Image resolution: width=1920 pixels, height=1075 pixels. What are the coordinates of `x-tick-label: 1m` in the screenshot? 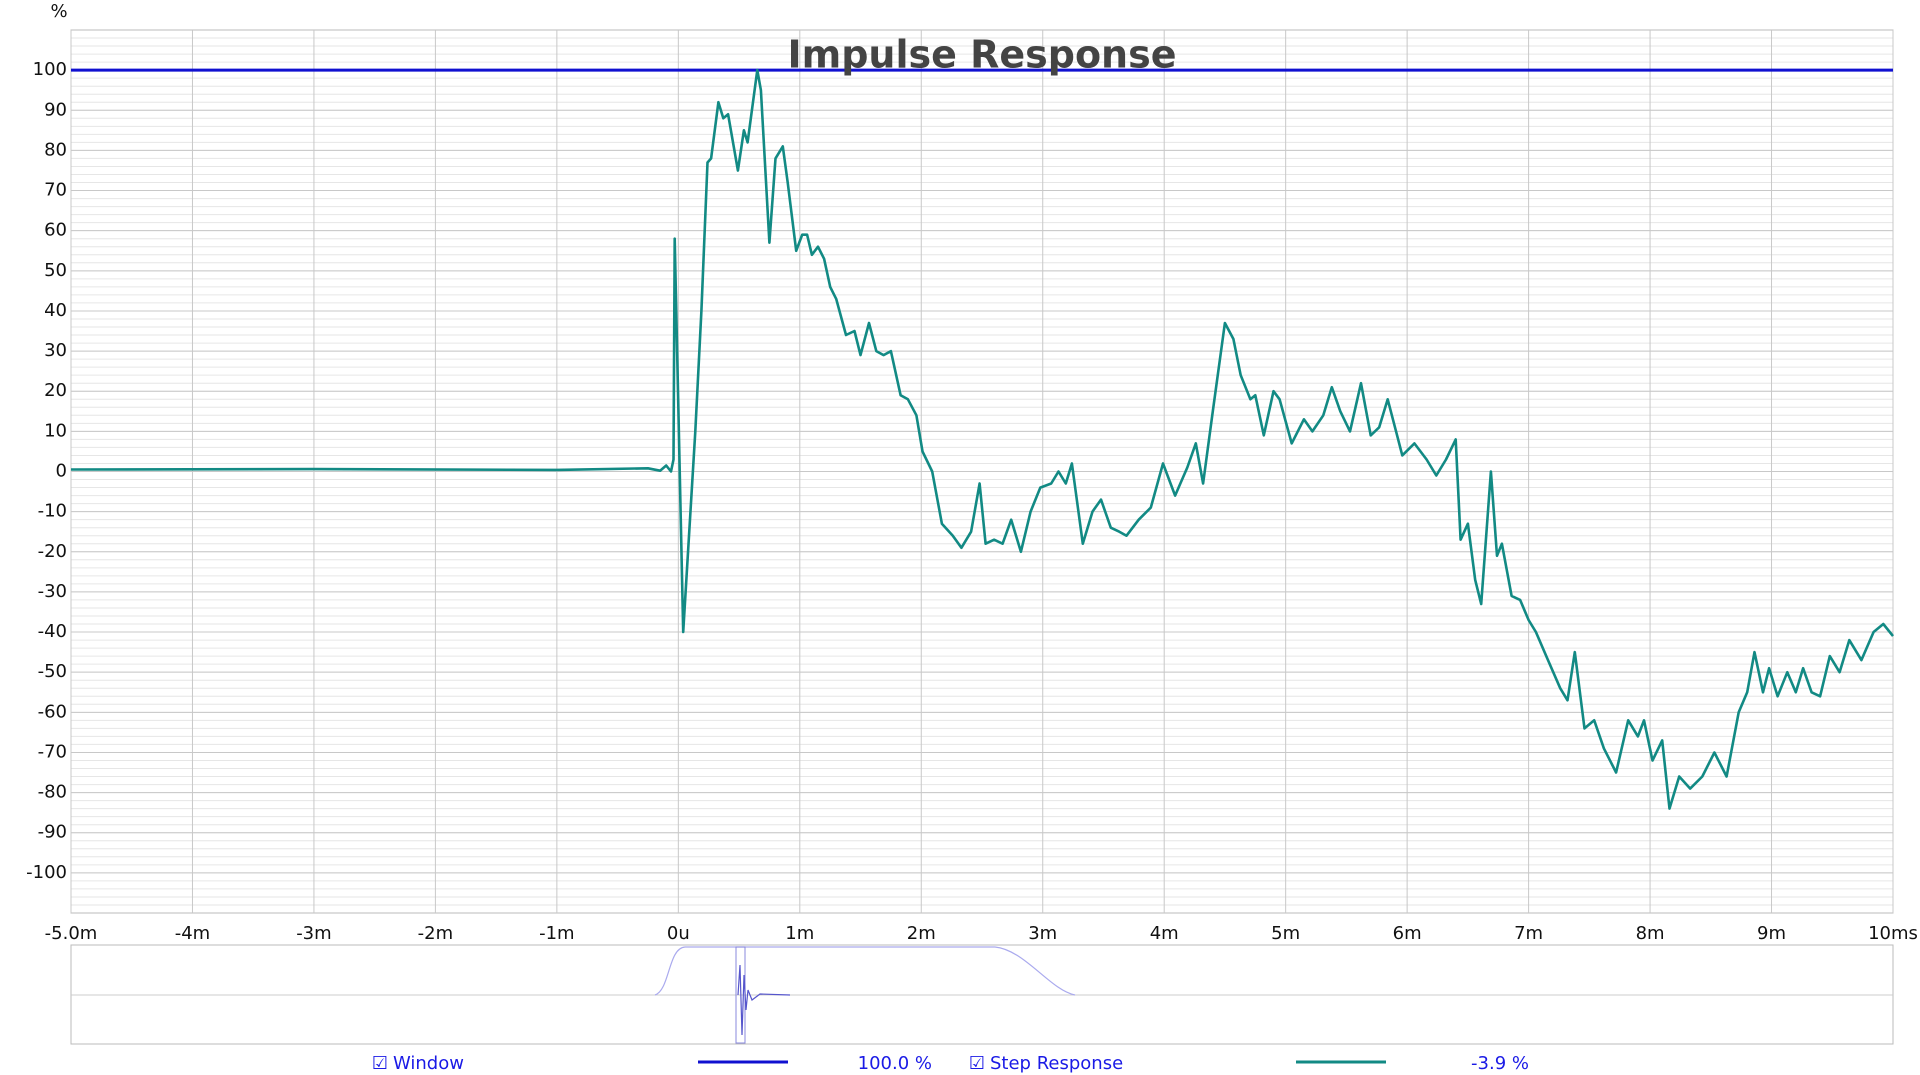 It's located at (799, 933).